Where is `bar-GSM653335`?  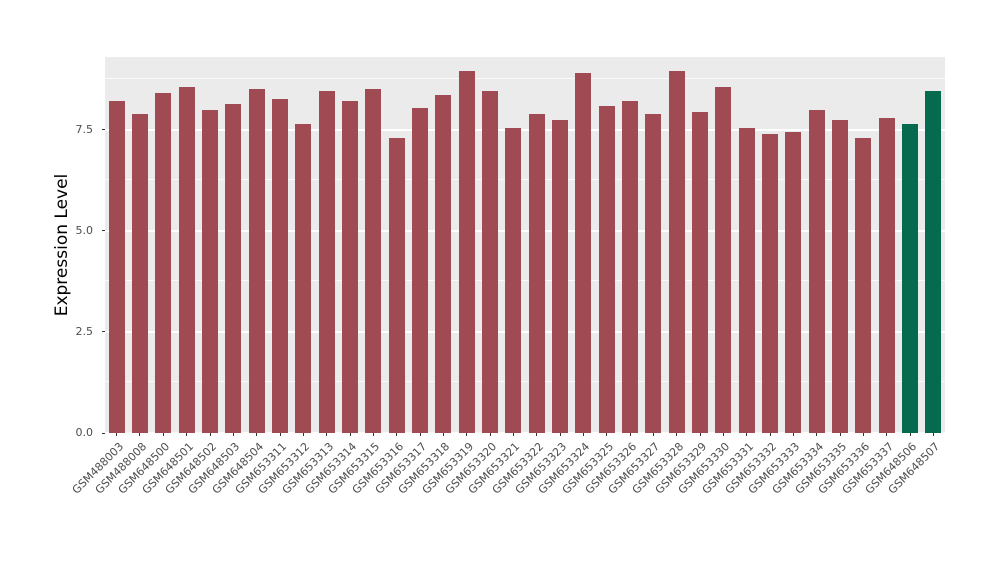
bar-GSM653335 is located at coordinates (840, 276).